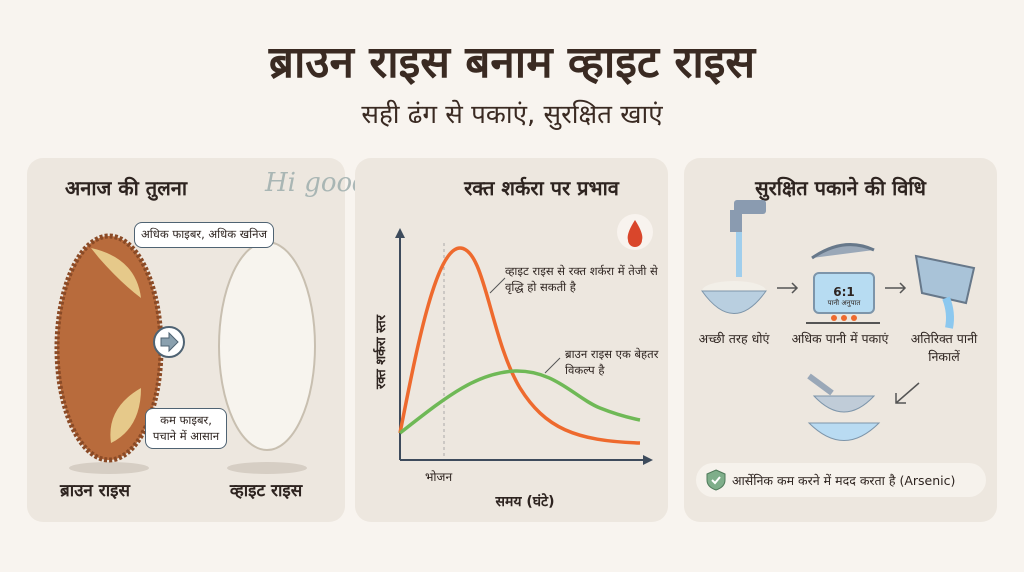 Image resolution: width=1024 pixels, height=572 pixels. I want to click on blood-sugar-chart, so click(524, 339).